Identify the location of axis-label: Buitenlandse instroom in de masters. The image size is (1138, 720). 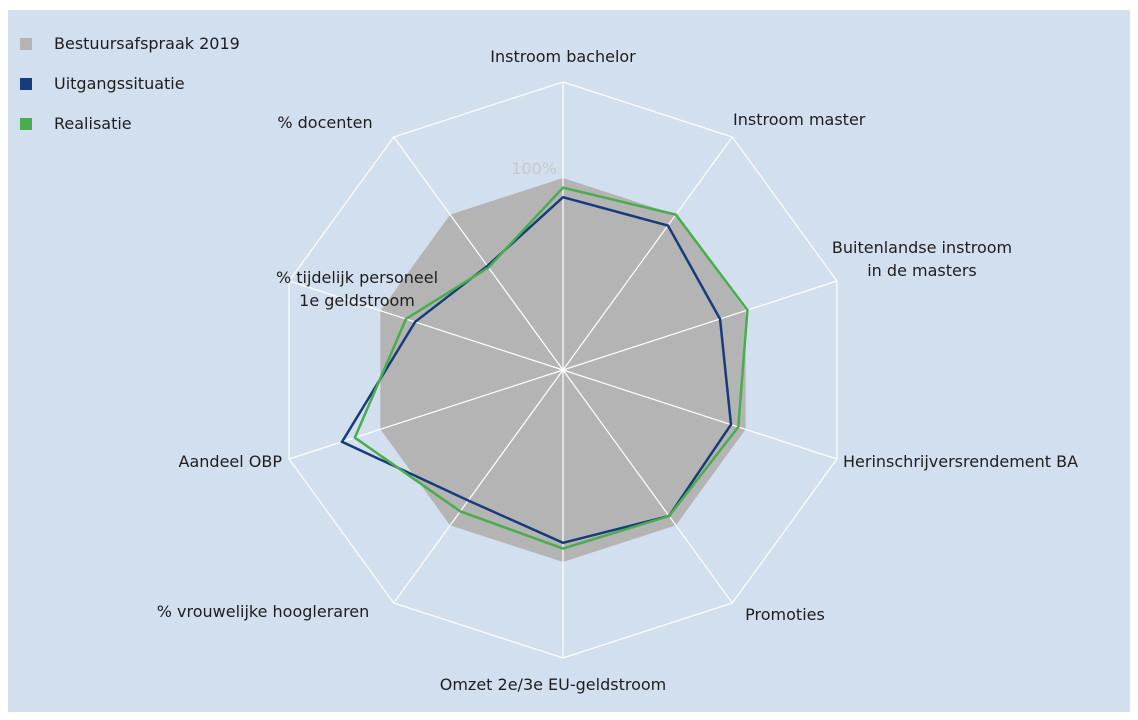
(922, 259).